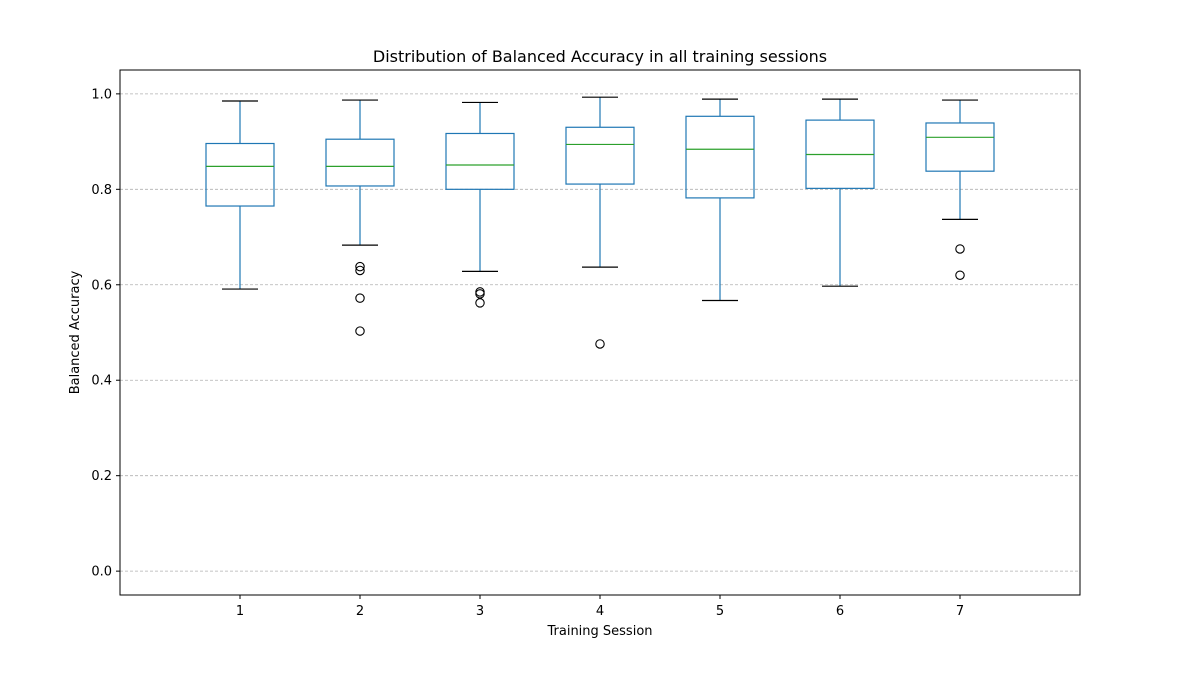 This screenshot has width=1200, height=700. Describe the element at coordinates (101, 476) in the screenshot. I see `y-tick-label: 0.2` at that location.